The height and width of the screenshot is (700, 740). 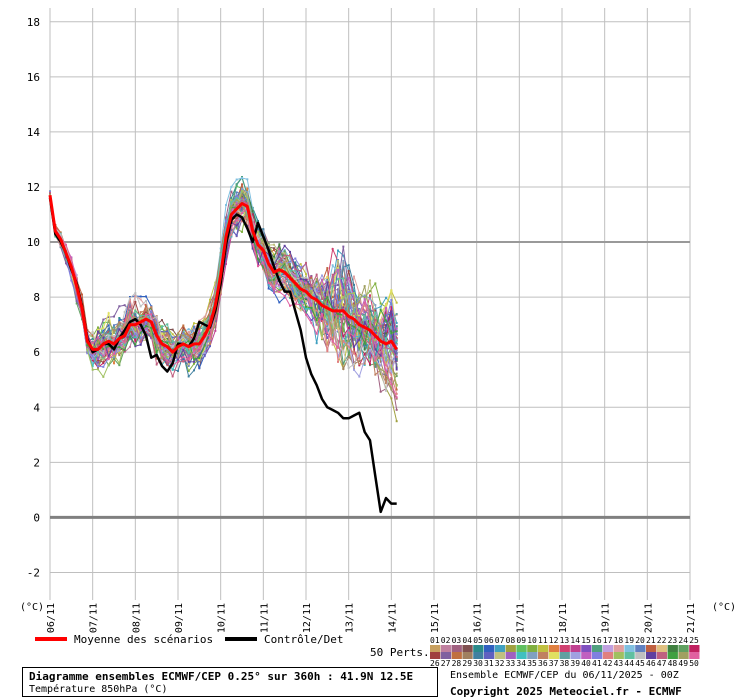 I want to click on member-label-top: 08, so click(x=511, y=640).